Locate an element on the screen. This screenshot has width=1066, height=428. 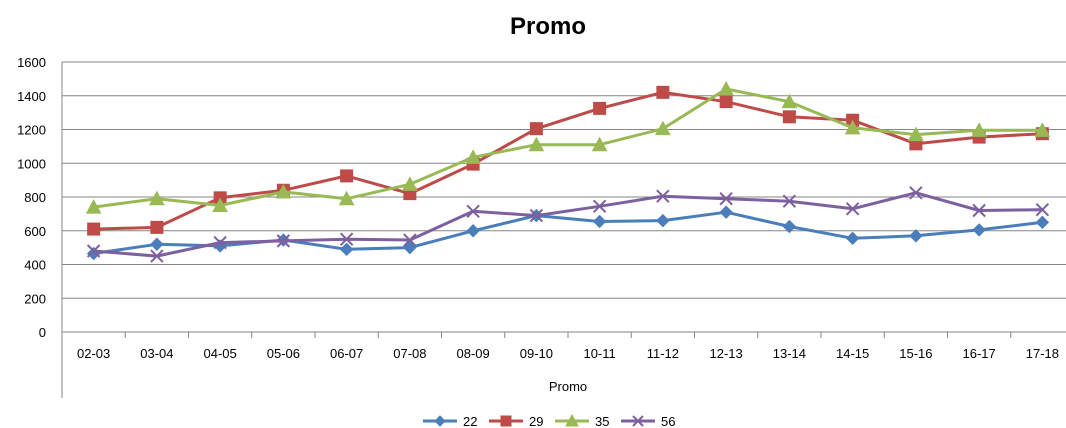
x-tick-label: 16-17 is located at coordinates (979, 353).